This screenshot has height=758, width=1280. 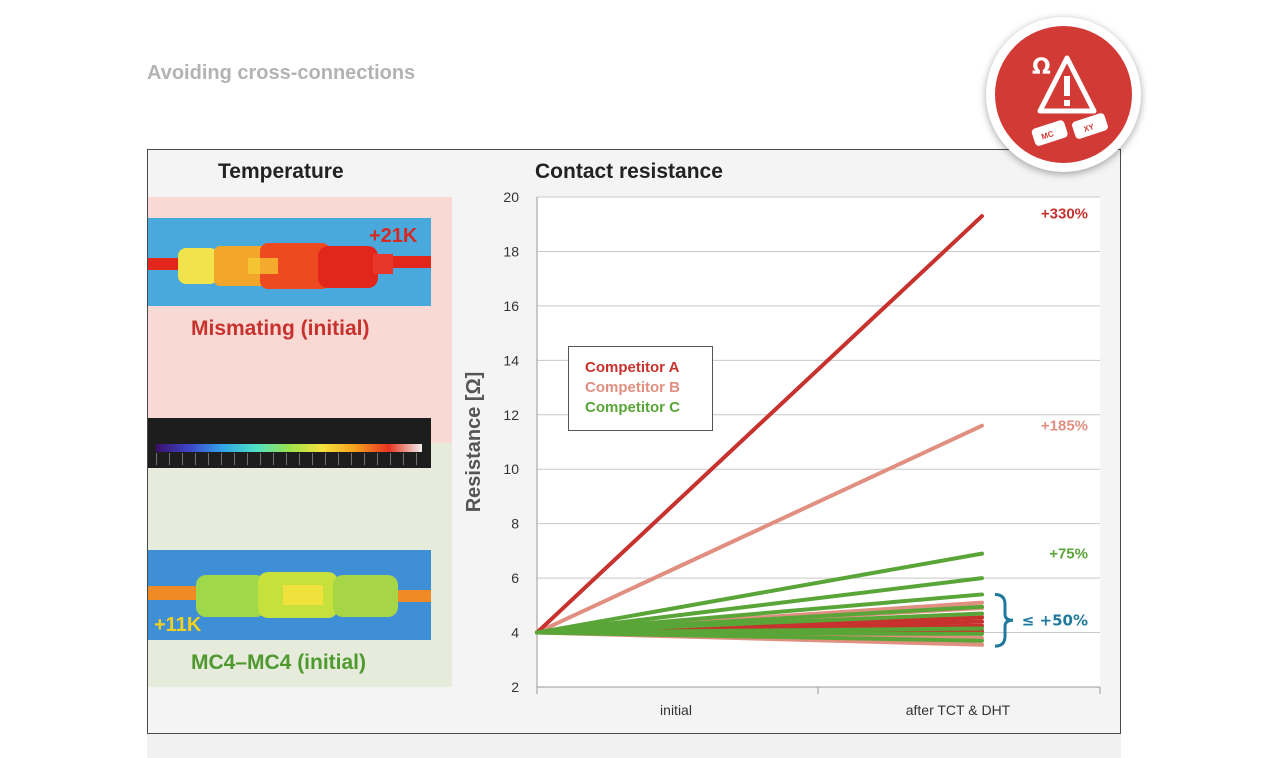 What do you see at coordinates (1055, 620) in the screenshot?
I see `annotation-label: ≤ +50%` at bounding box center [1055, 620].